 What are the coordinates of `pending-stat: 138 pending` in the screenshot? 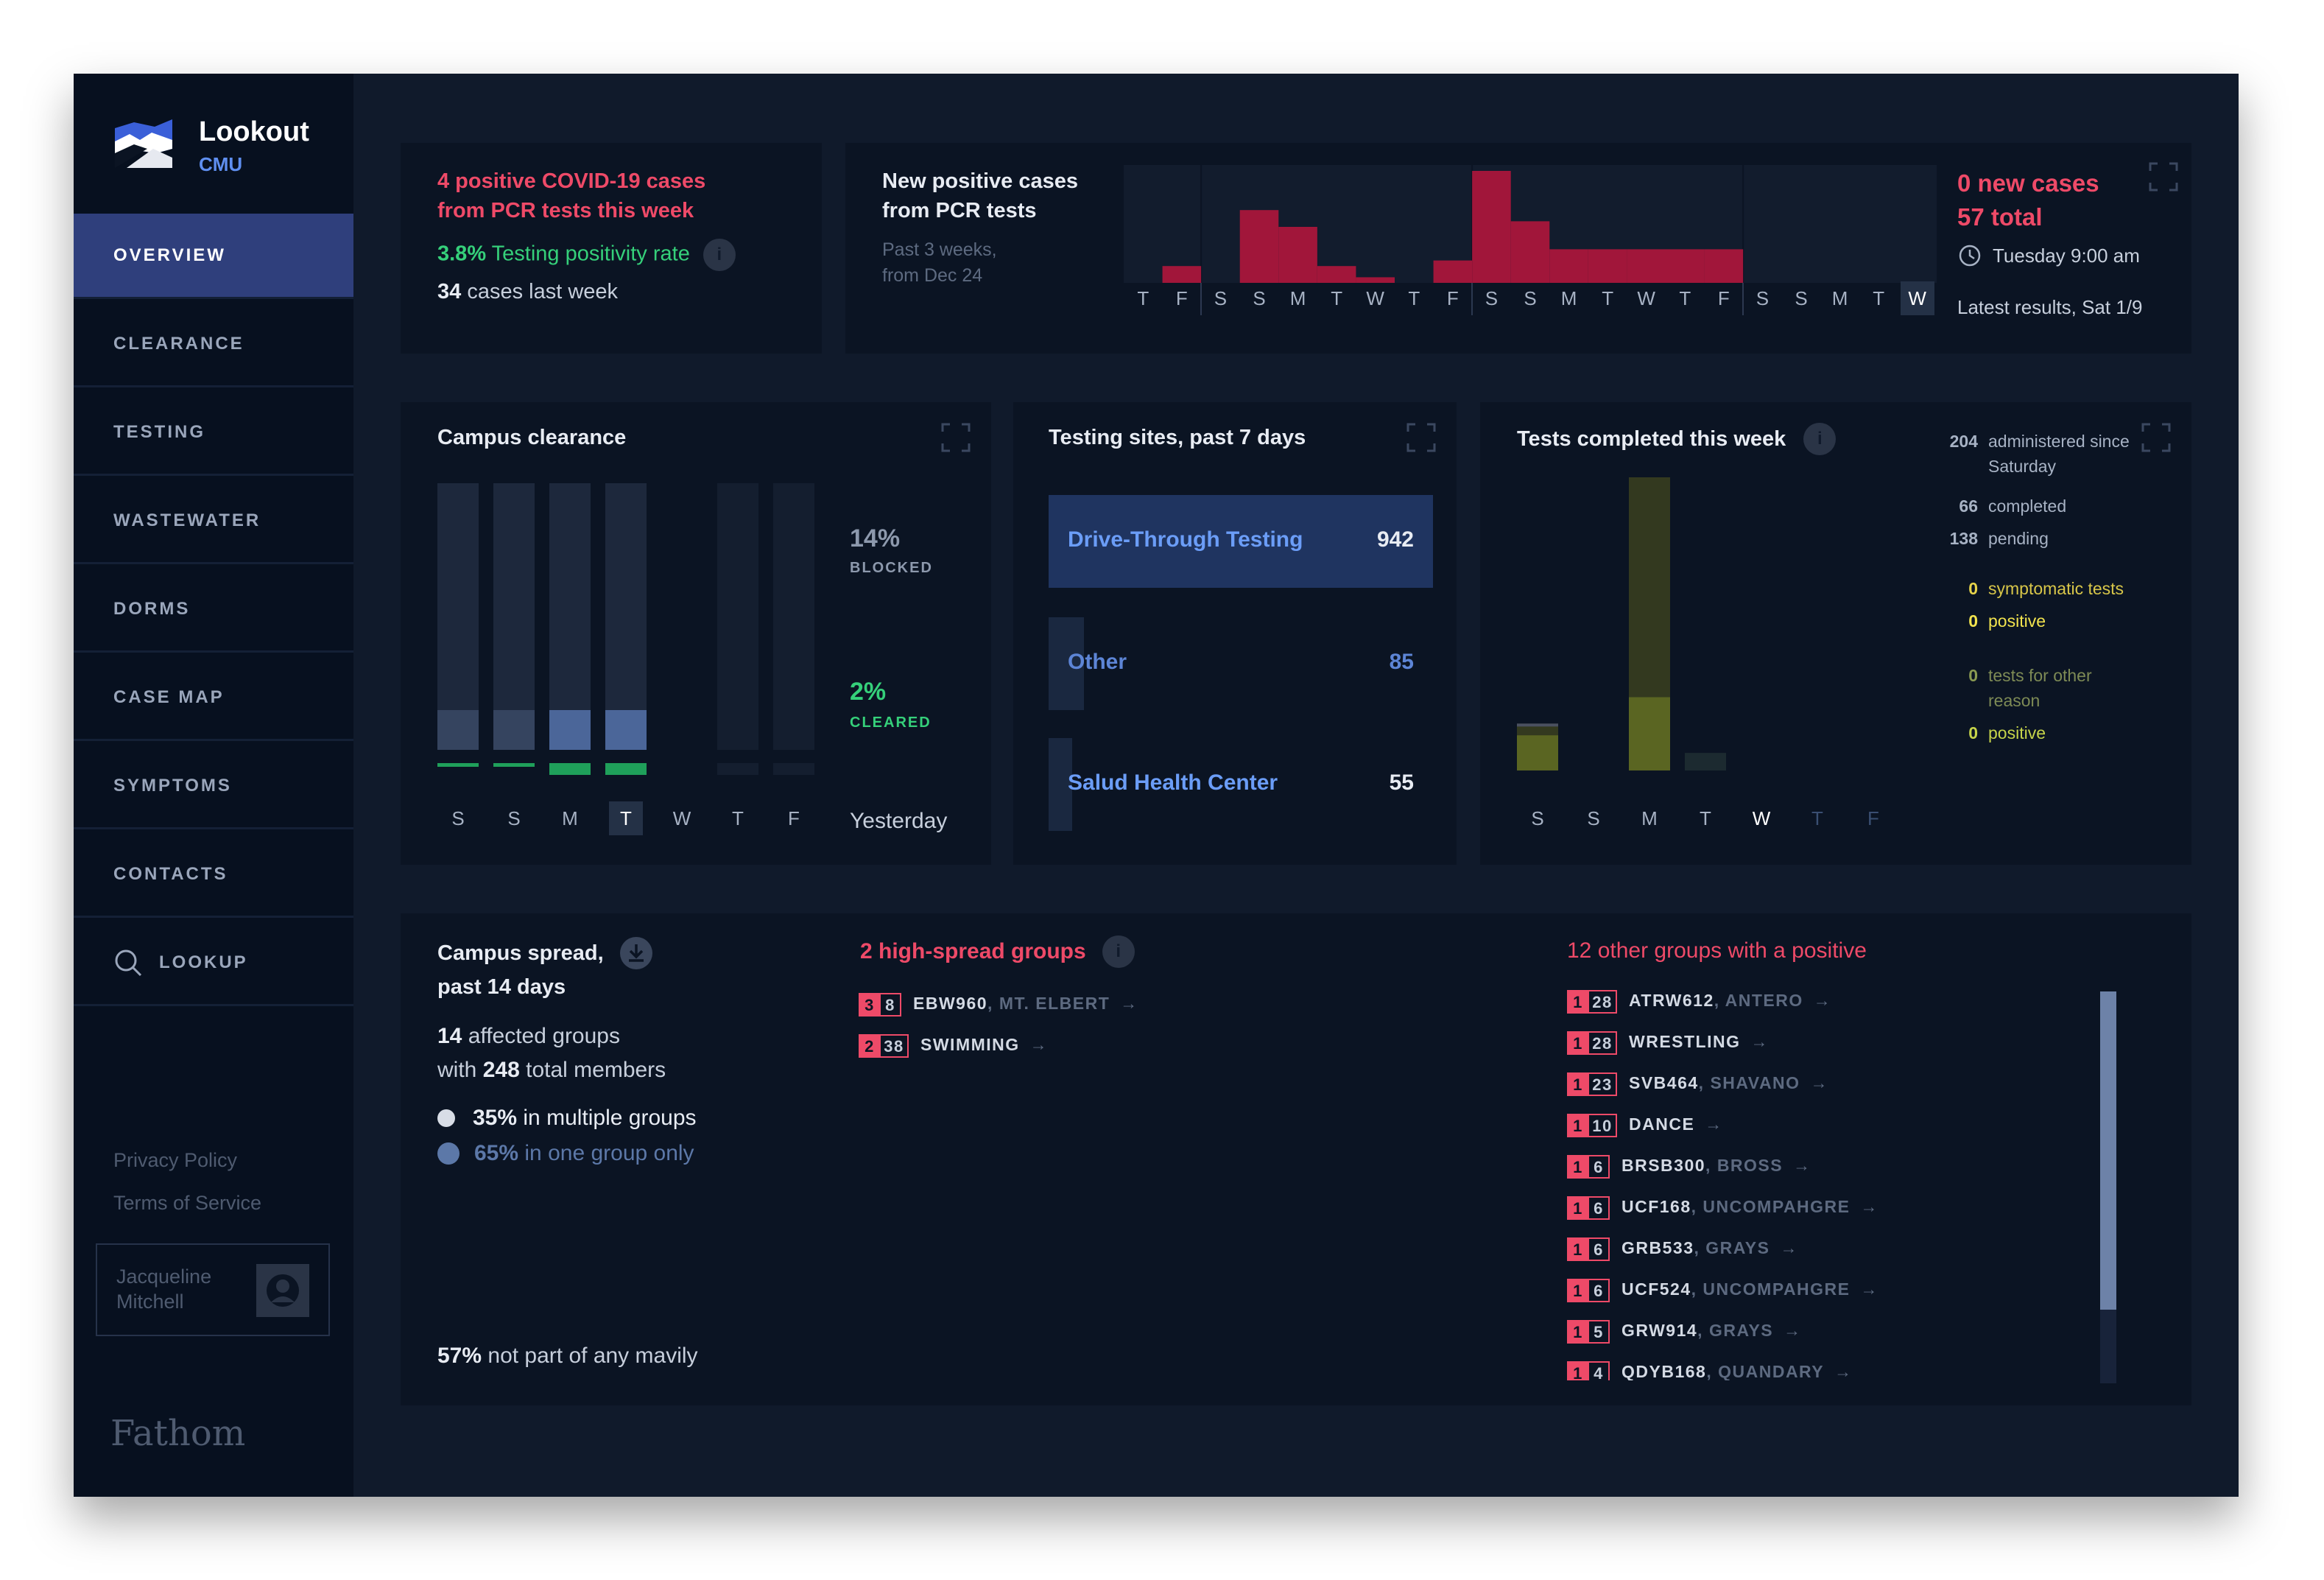 It's located at (1995, 538).